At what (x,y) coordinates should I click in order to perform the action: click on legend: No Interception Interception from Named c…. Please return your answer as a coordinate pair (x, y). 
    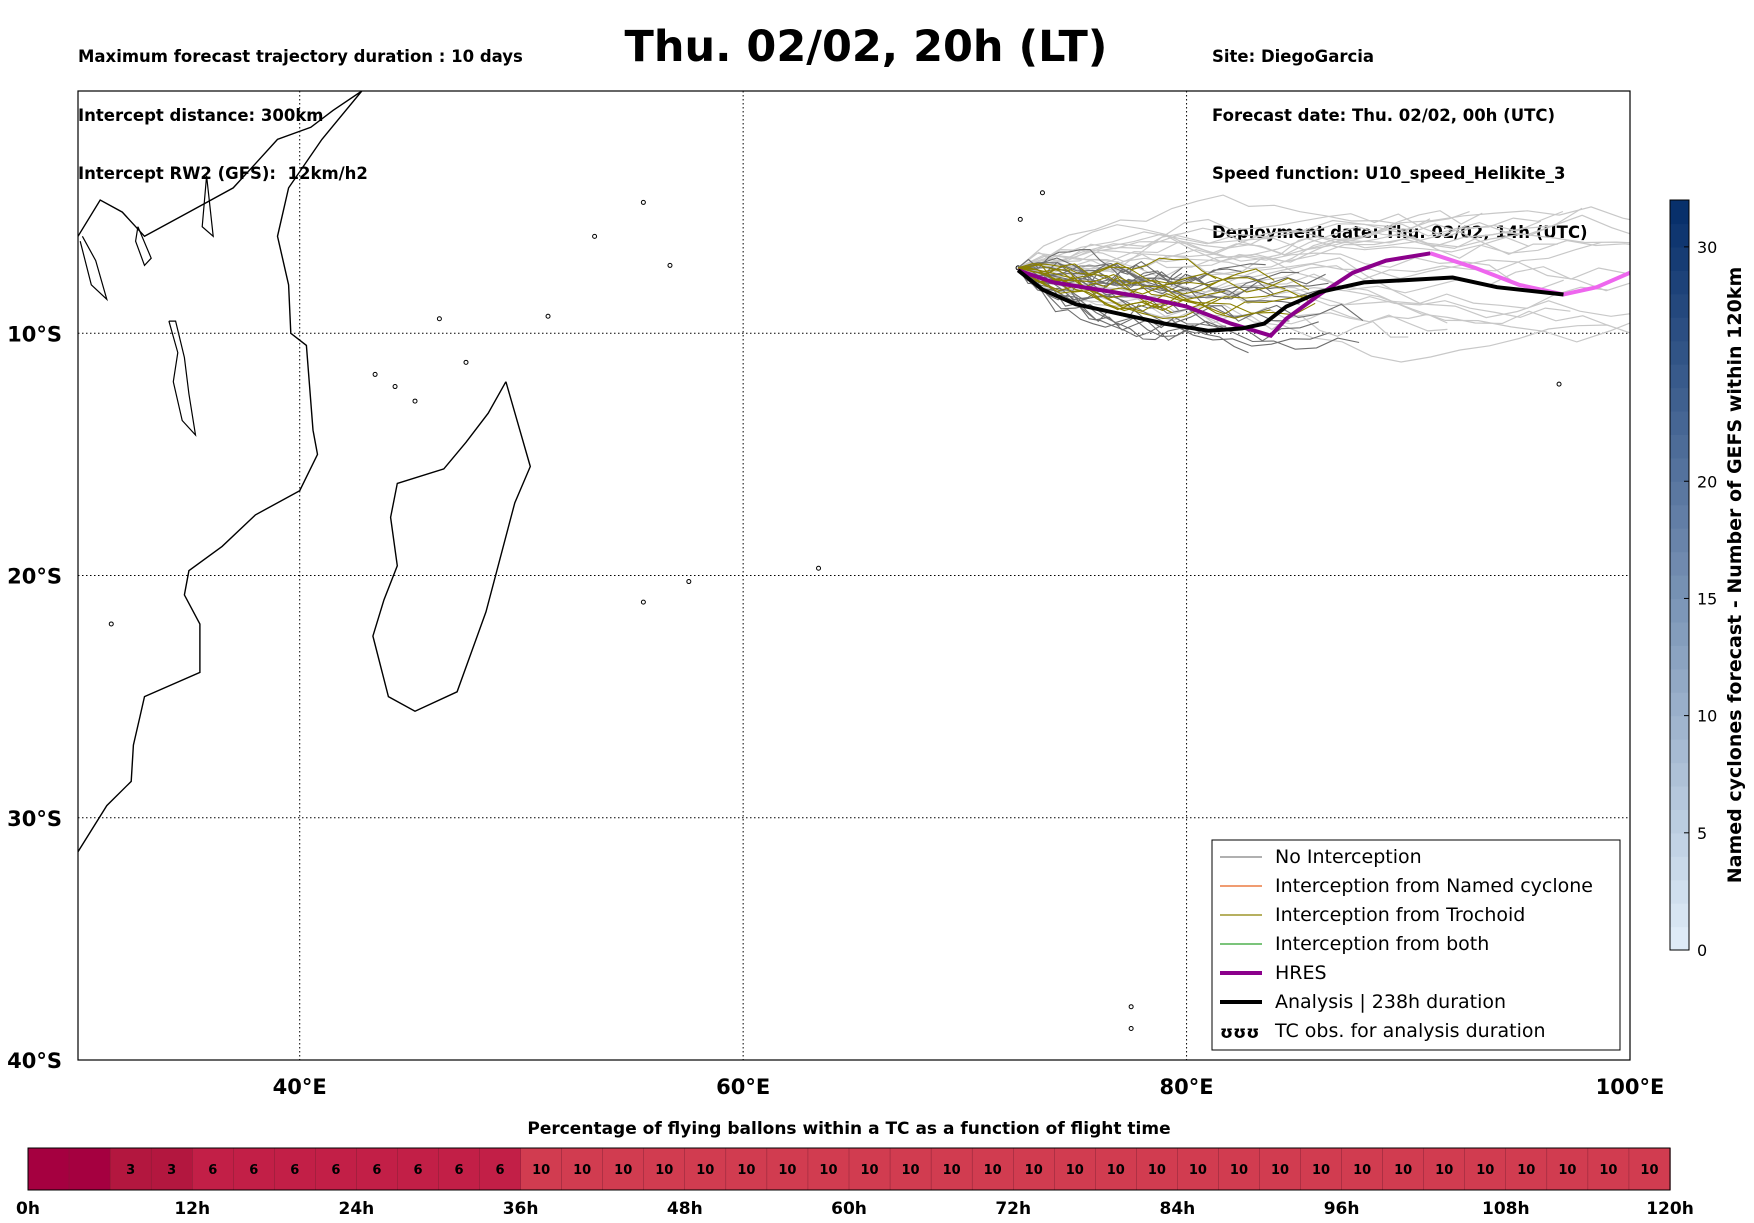
    Looking at the image, I should click on (1416, 945).